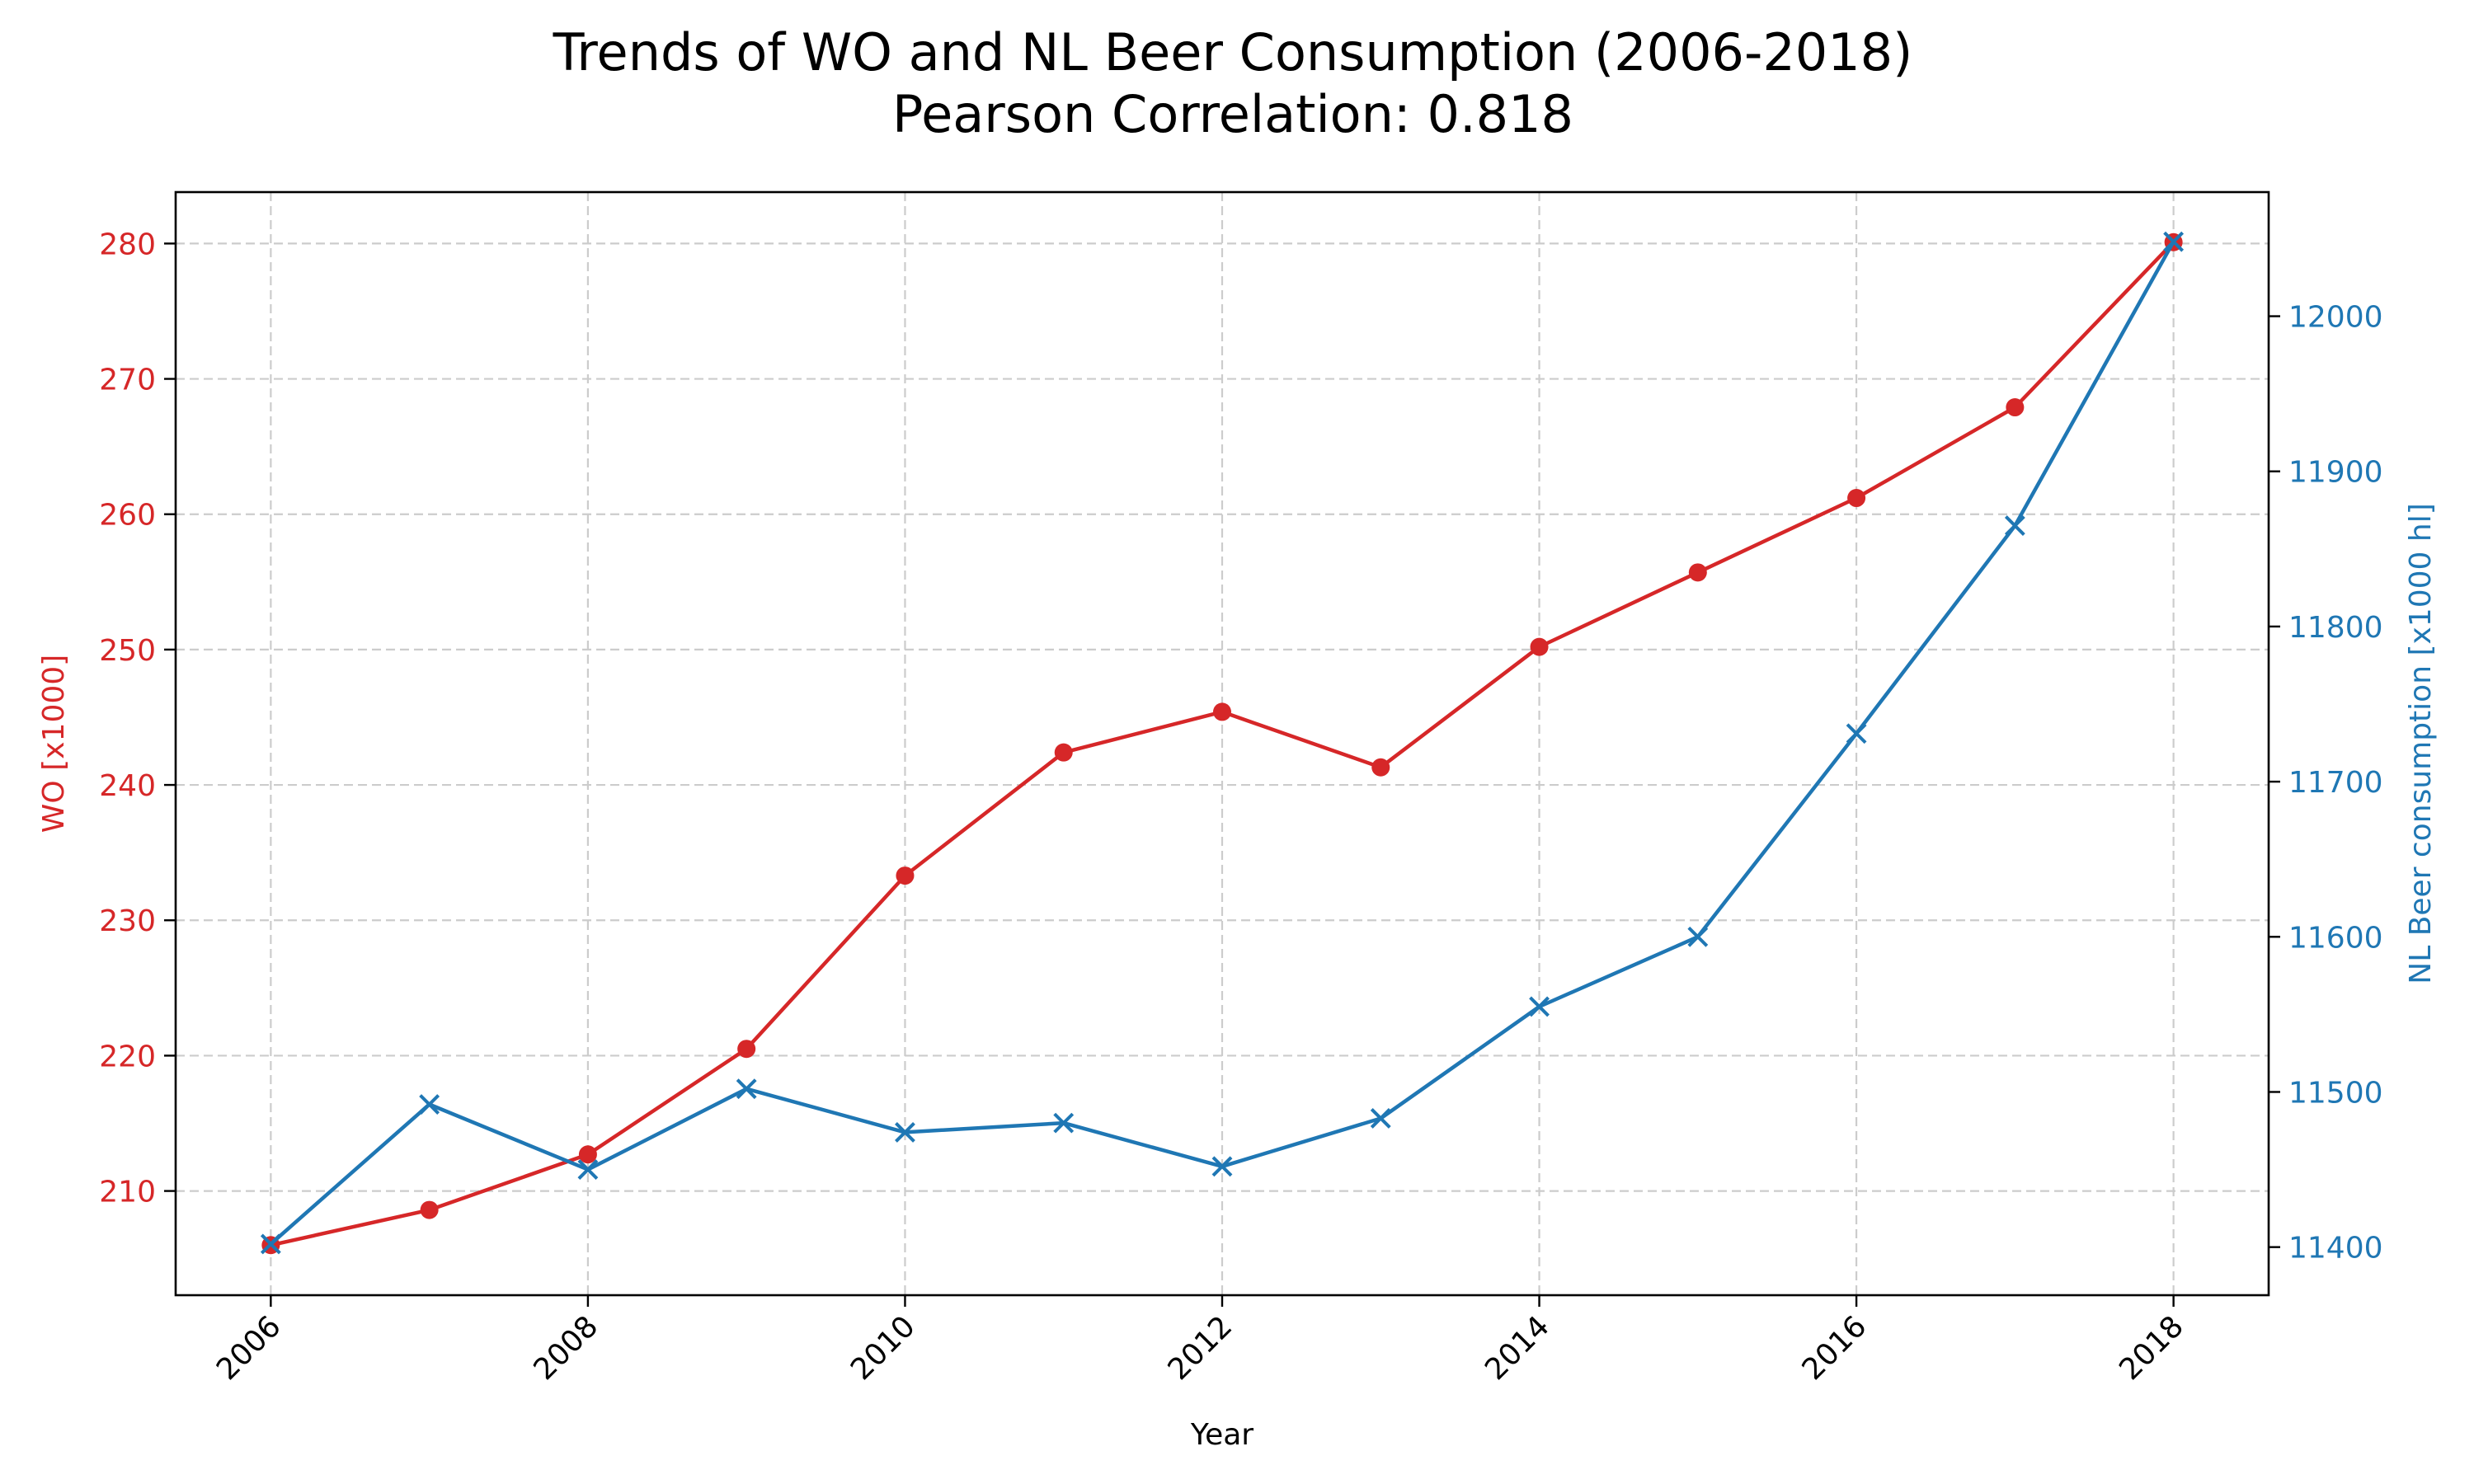  What do you see at coordinates (2335, 628) in the screenshot?
I see `y-right-tick-label: 11800` at bounding box center [2335, 628].